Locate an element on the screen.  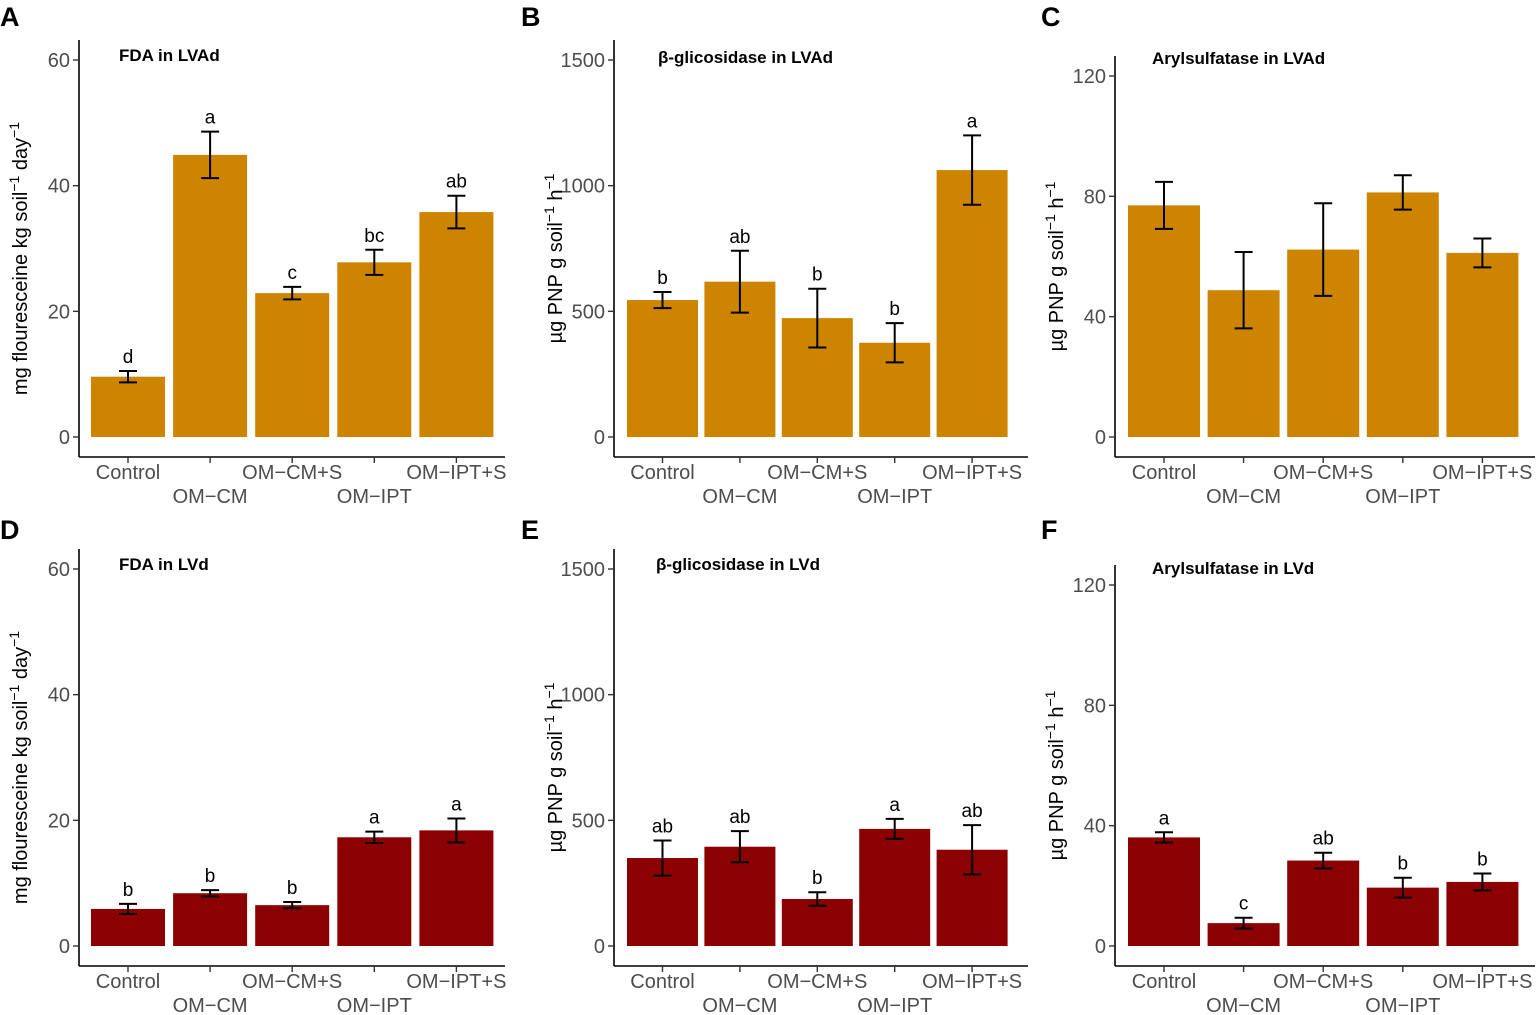
panel-title: β-glicosidase in LVd is located at coordinates (738, 564).